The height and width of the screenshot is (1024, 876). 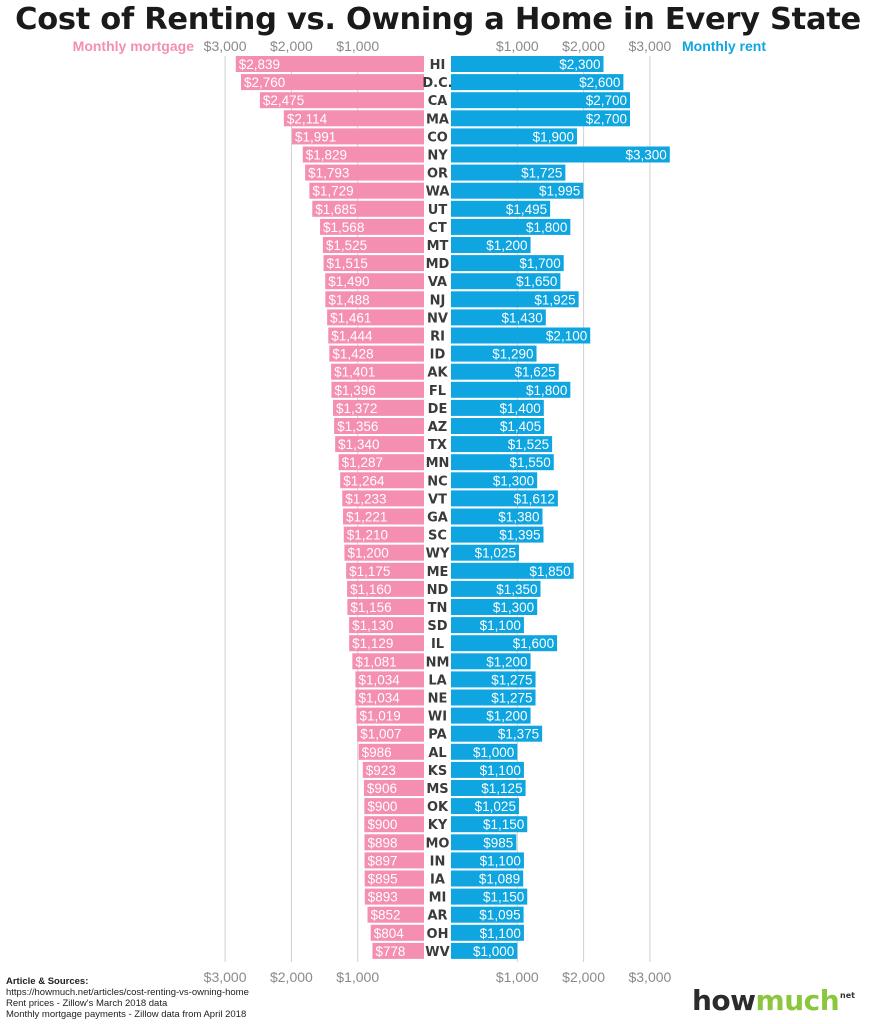 I want to click on howmuch-logo: howmuch, so click(x=766, y=1001).